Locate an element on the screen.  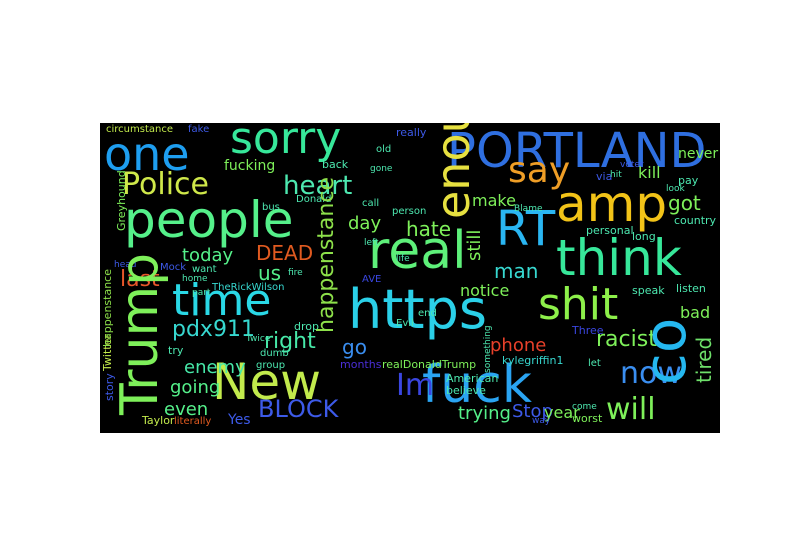
word-still: still is located at coordinates (474, 245).